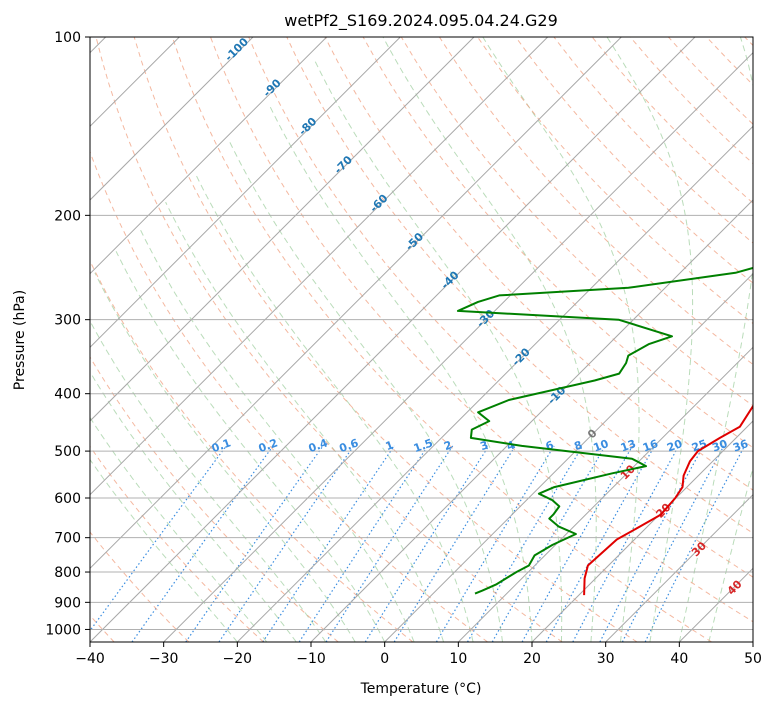  What do you see at coordinates (674, 446) in the screenshot?
I see `mixing-ratio-label: 20` at bounding box center [674, 446].